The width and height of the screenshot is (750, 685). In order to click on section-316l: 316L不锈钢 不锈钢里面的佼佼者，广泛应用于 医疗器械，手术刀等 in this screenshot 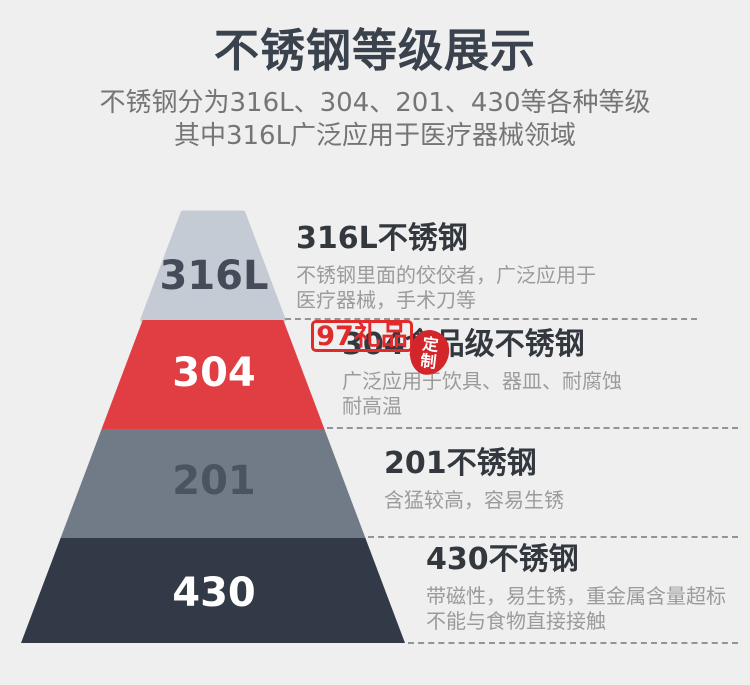, I will do `click(446, 267)`.